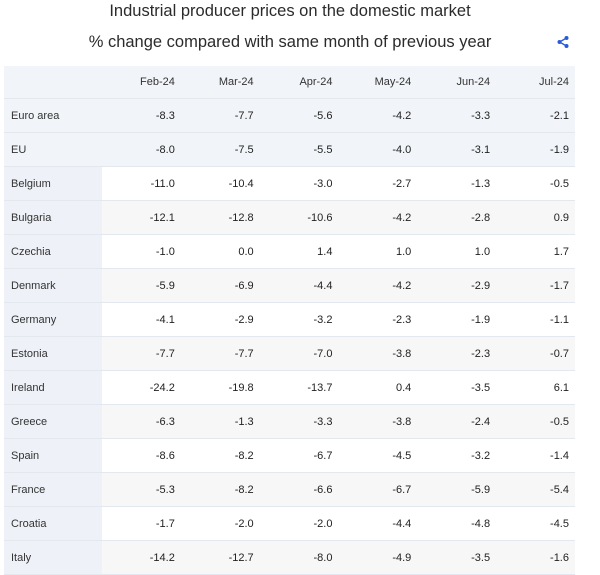  I want to click on value-cell: -7.5, so click(220, 149).